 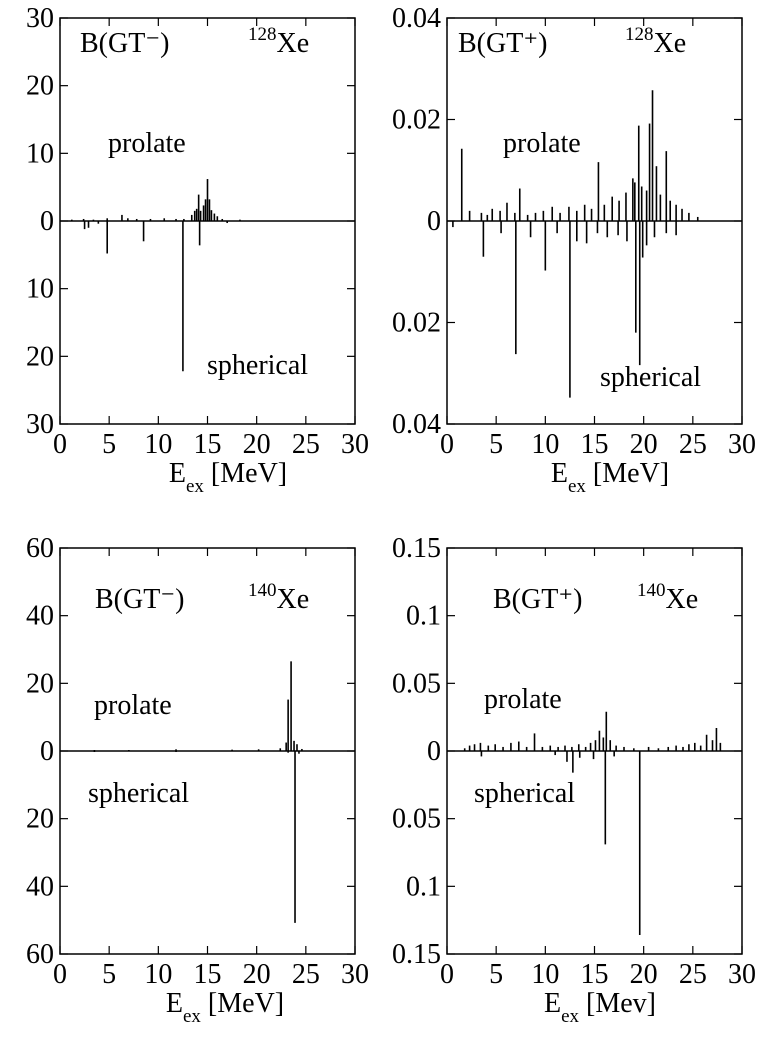 I want to click on x-axis-label-unit: [Mev], so click(x=617, y=1003).